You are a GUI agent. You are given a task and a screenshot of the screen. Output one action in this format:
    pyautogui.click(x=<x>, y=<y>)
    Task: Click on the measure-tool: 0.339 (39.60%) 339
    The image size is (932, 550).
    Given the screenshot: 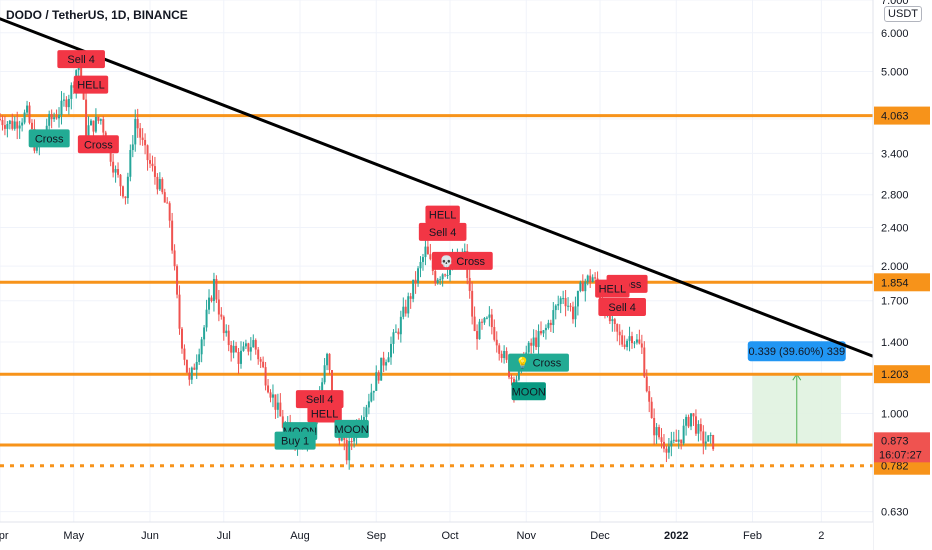 What is the action you would take?
    pyautogui.click(x=796, y=393)
    